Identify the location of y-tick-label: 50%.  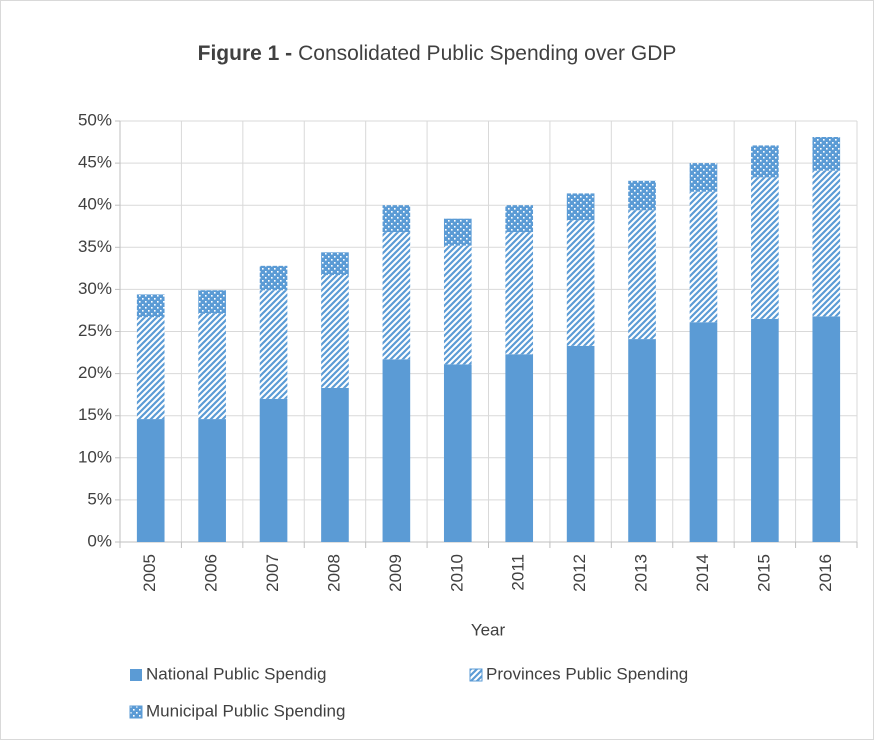
(95, 119).